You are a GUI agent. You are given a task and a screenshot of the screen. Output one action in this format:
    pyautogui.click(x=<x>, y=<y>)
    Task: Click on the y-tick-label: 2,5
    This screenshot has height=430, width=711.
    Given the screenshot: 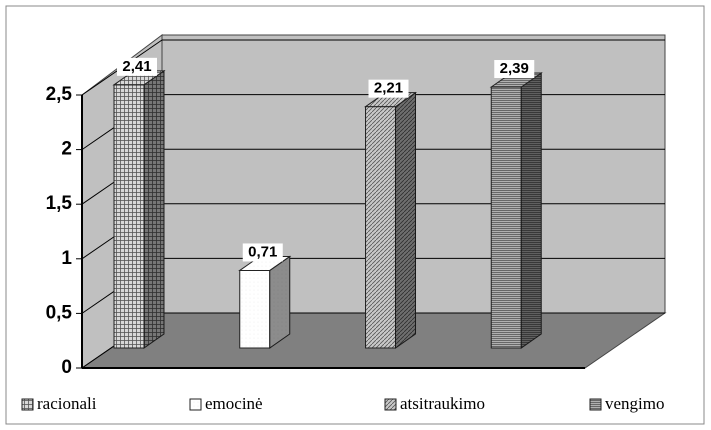 What is the action you would take?
    pyautogui.click(x=59, y=94)
    